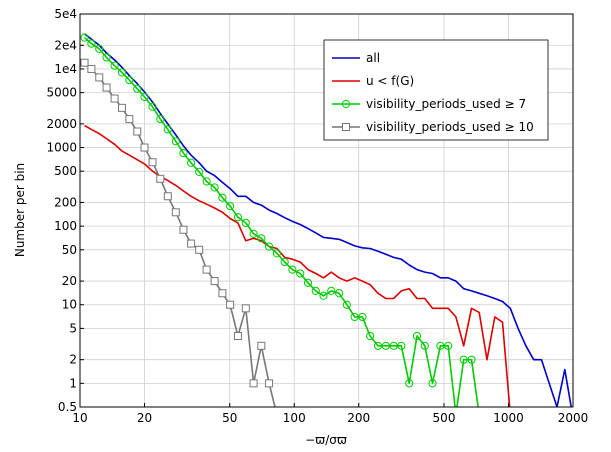 Image resolution: width=611 pixels, height=452 pixels. What do you see at coordinates (79, 418) in the screenshot?
I see `x-tick-label: 10` at bounding box center [79, 418].